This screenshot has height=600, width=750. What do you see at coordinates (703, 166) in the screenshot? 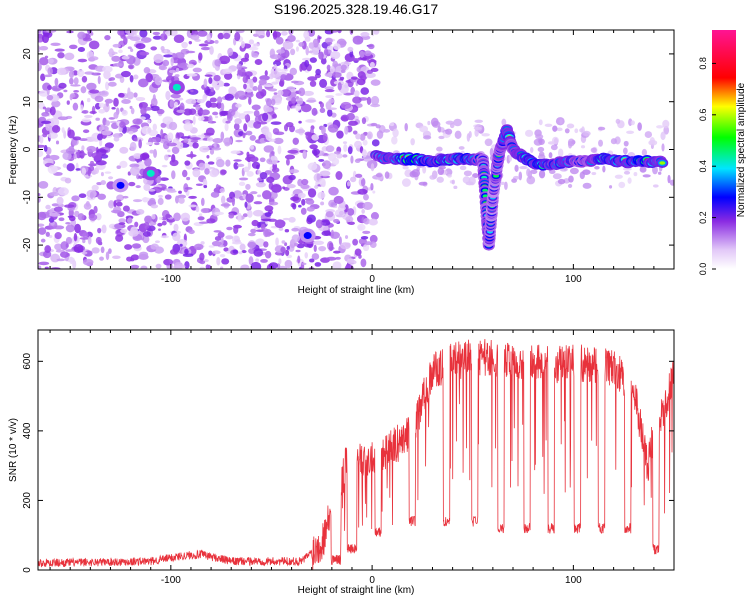
I see `colorbar-tick-label: 0.4` at bounding box center [703, 166].